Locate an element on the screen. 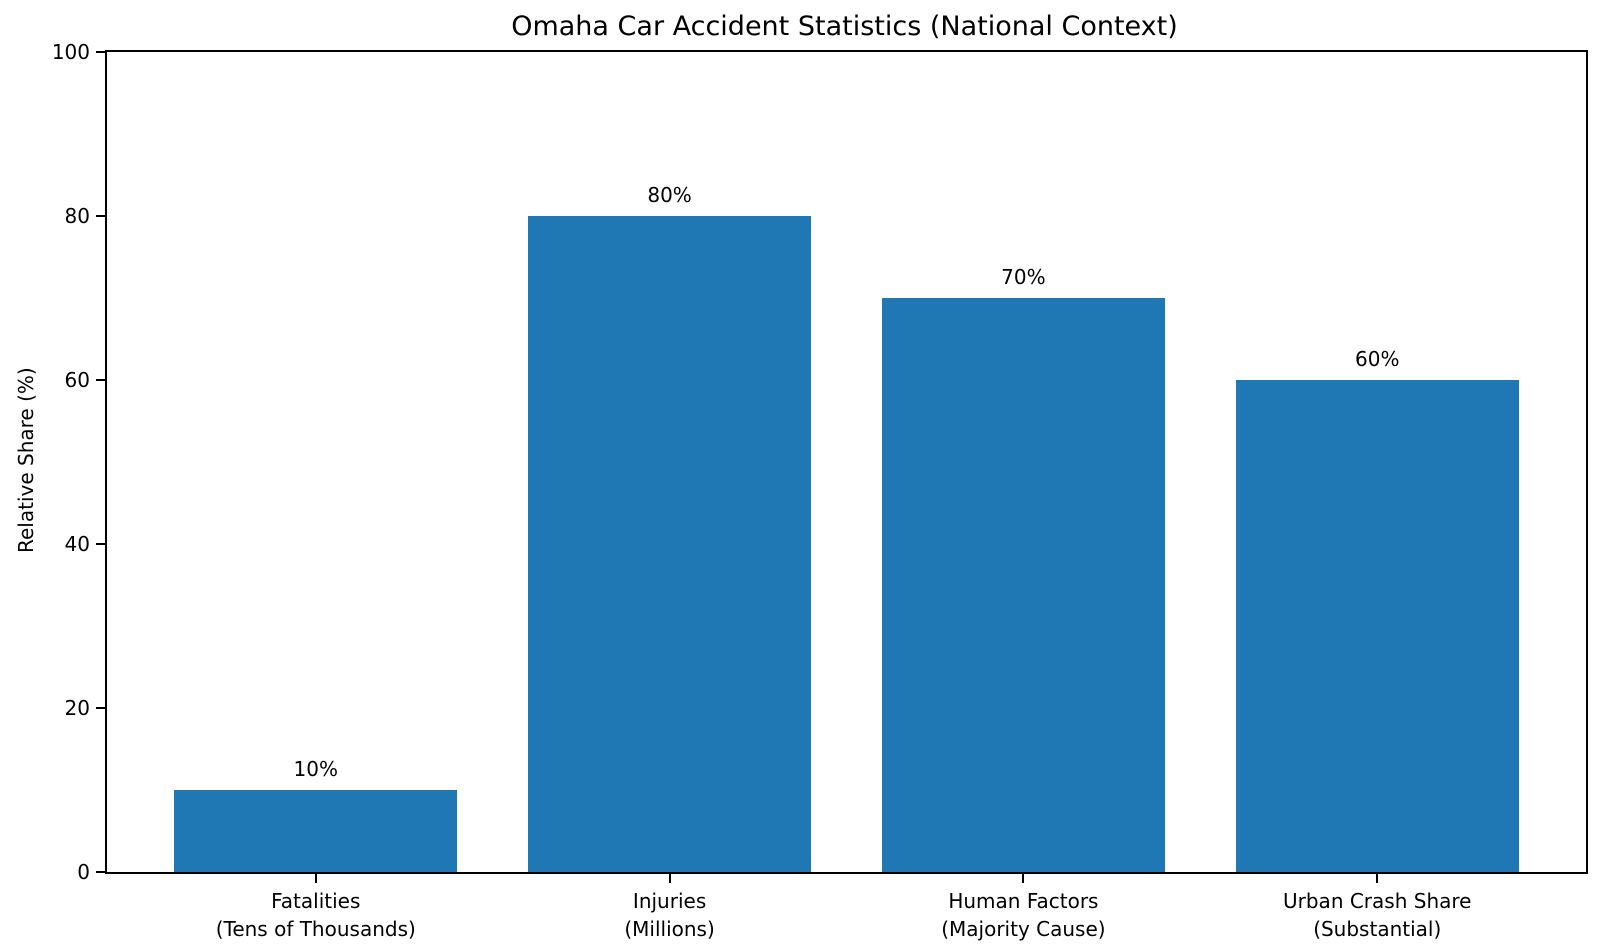  bar-value-label: 70% is located at coordinates (1023, 277).